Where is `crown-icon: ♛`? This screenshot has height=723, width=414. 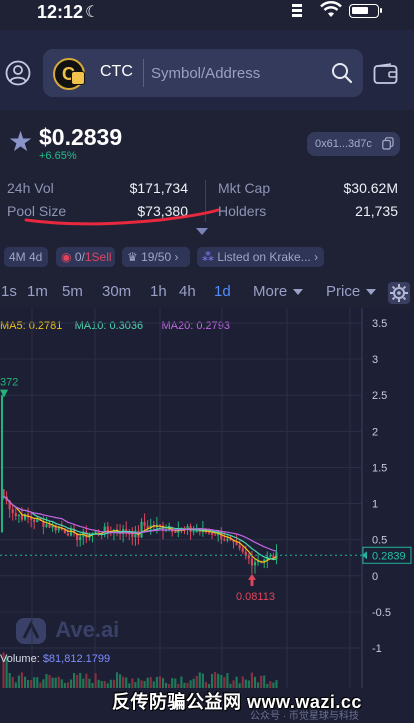 crown-icon: ♛ is located at coordinates (132, 257).